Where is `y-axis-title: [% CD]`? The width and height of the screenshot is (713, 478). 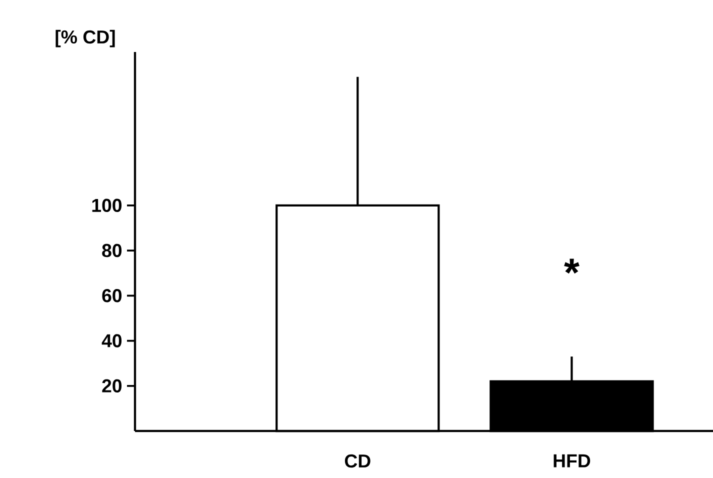 y-axis-title: [% CD] is located at coordinates (85, 39).